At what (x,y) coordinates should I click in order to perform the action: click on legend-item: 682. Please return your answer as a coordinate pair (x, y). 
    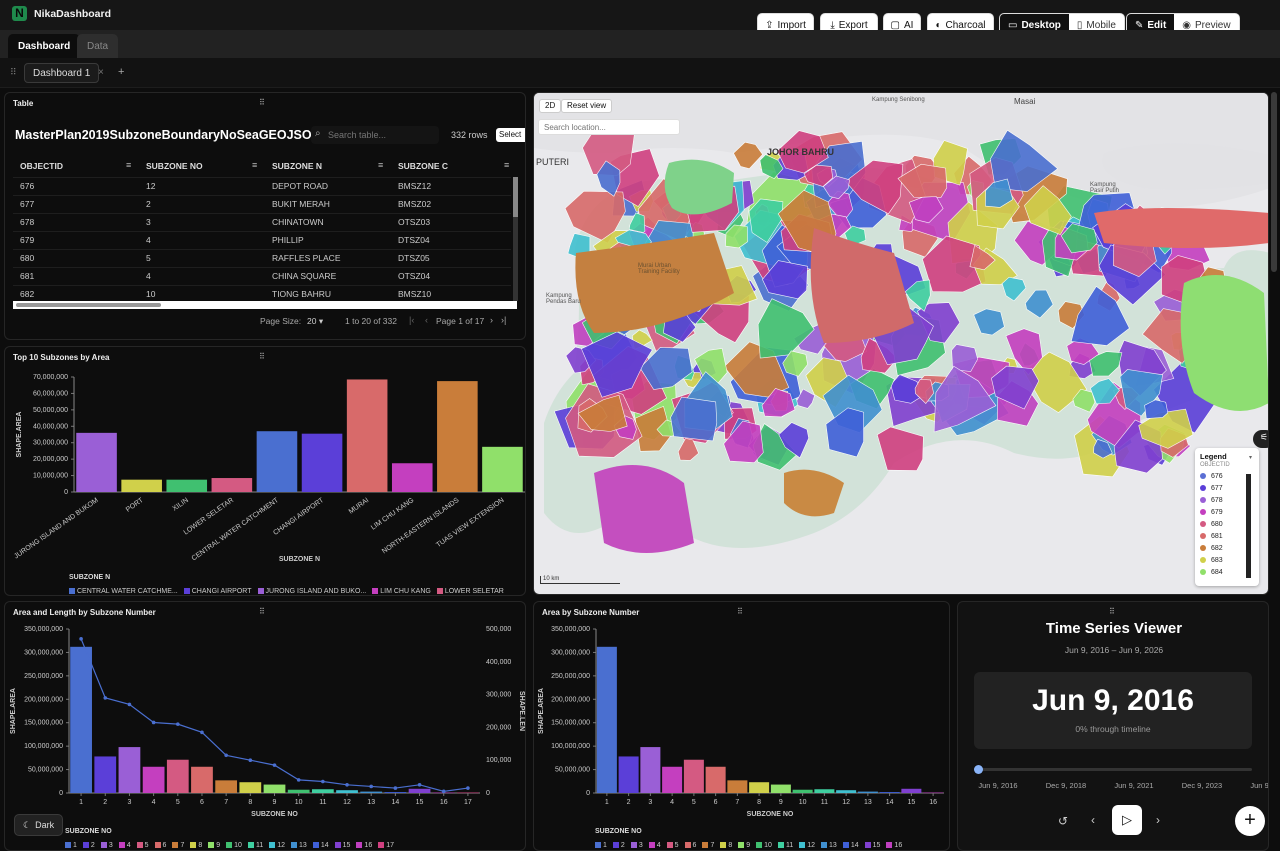
    Looking at the image, I should click on (1211, 548).